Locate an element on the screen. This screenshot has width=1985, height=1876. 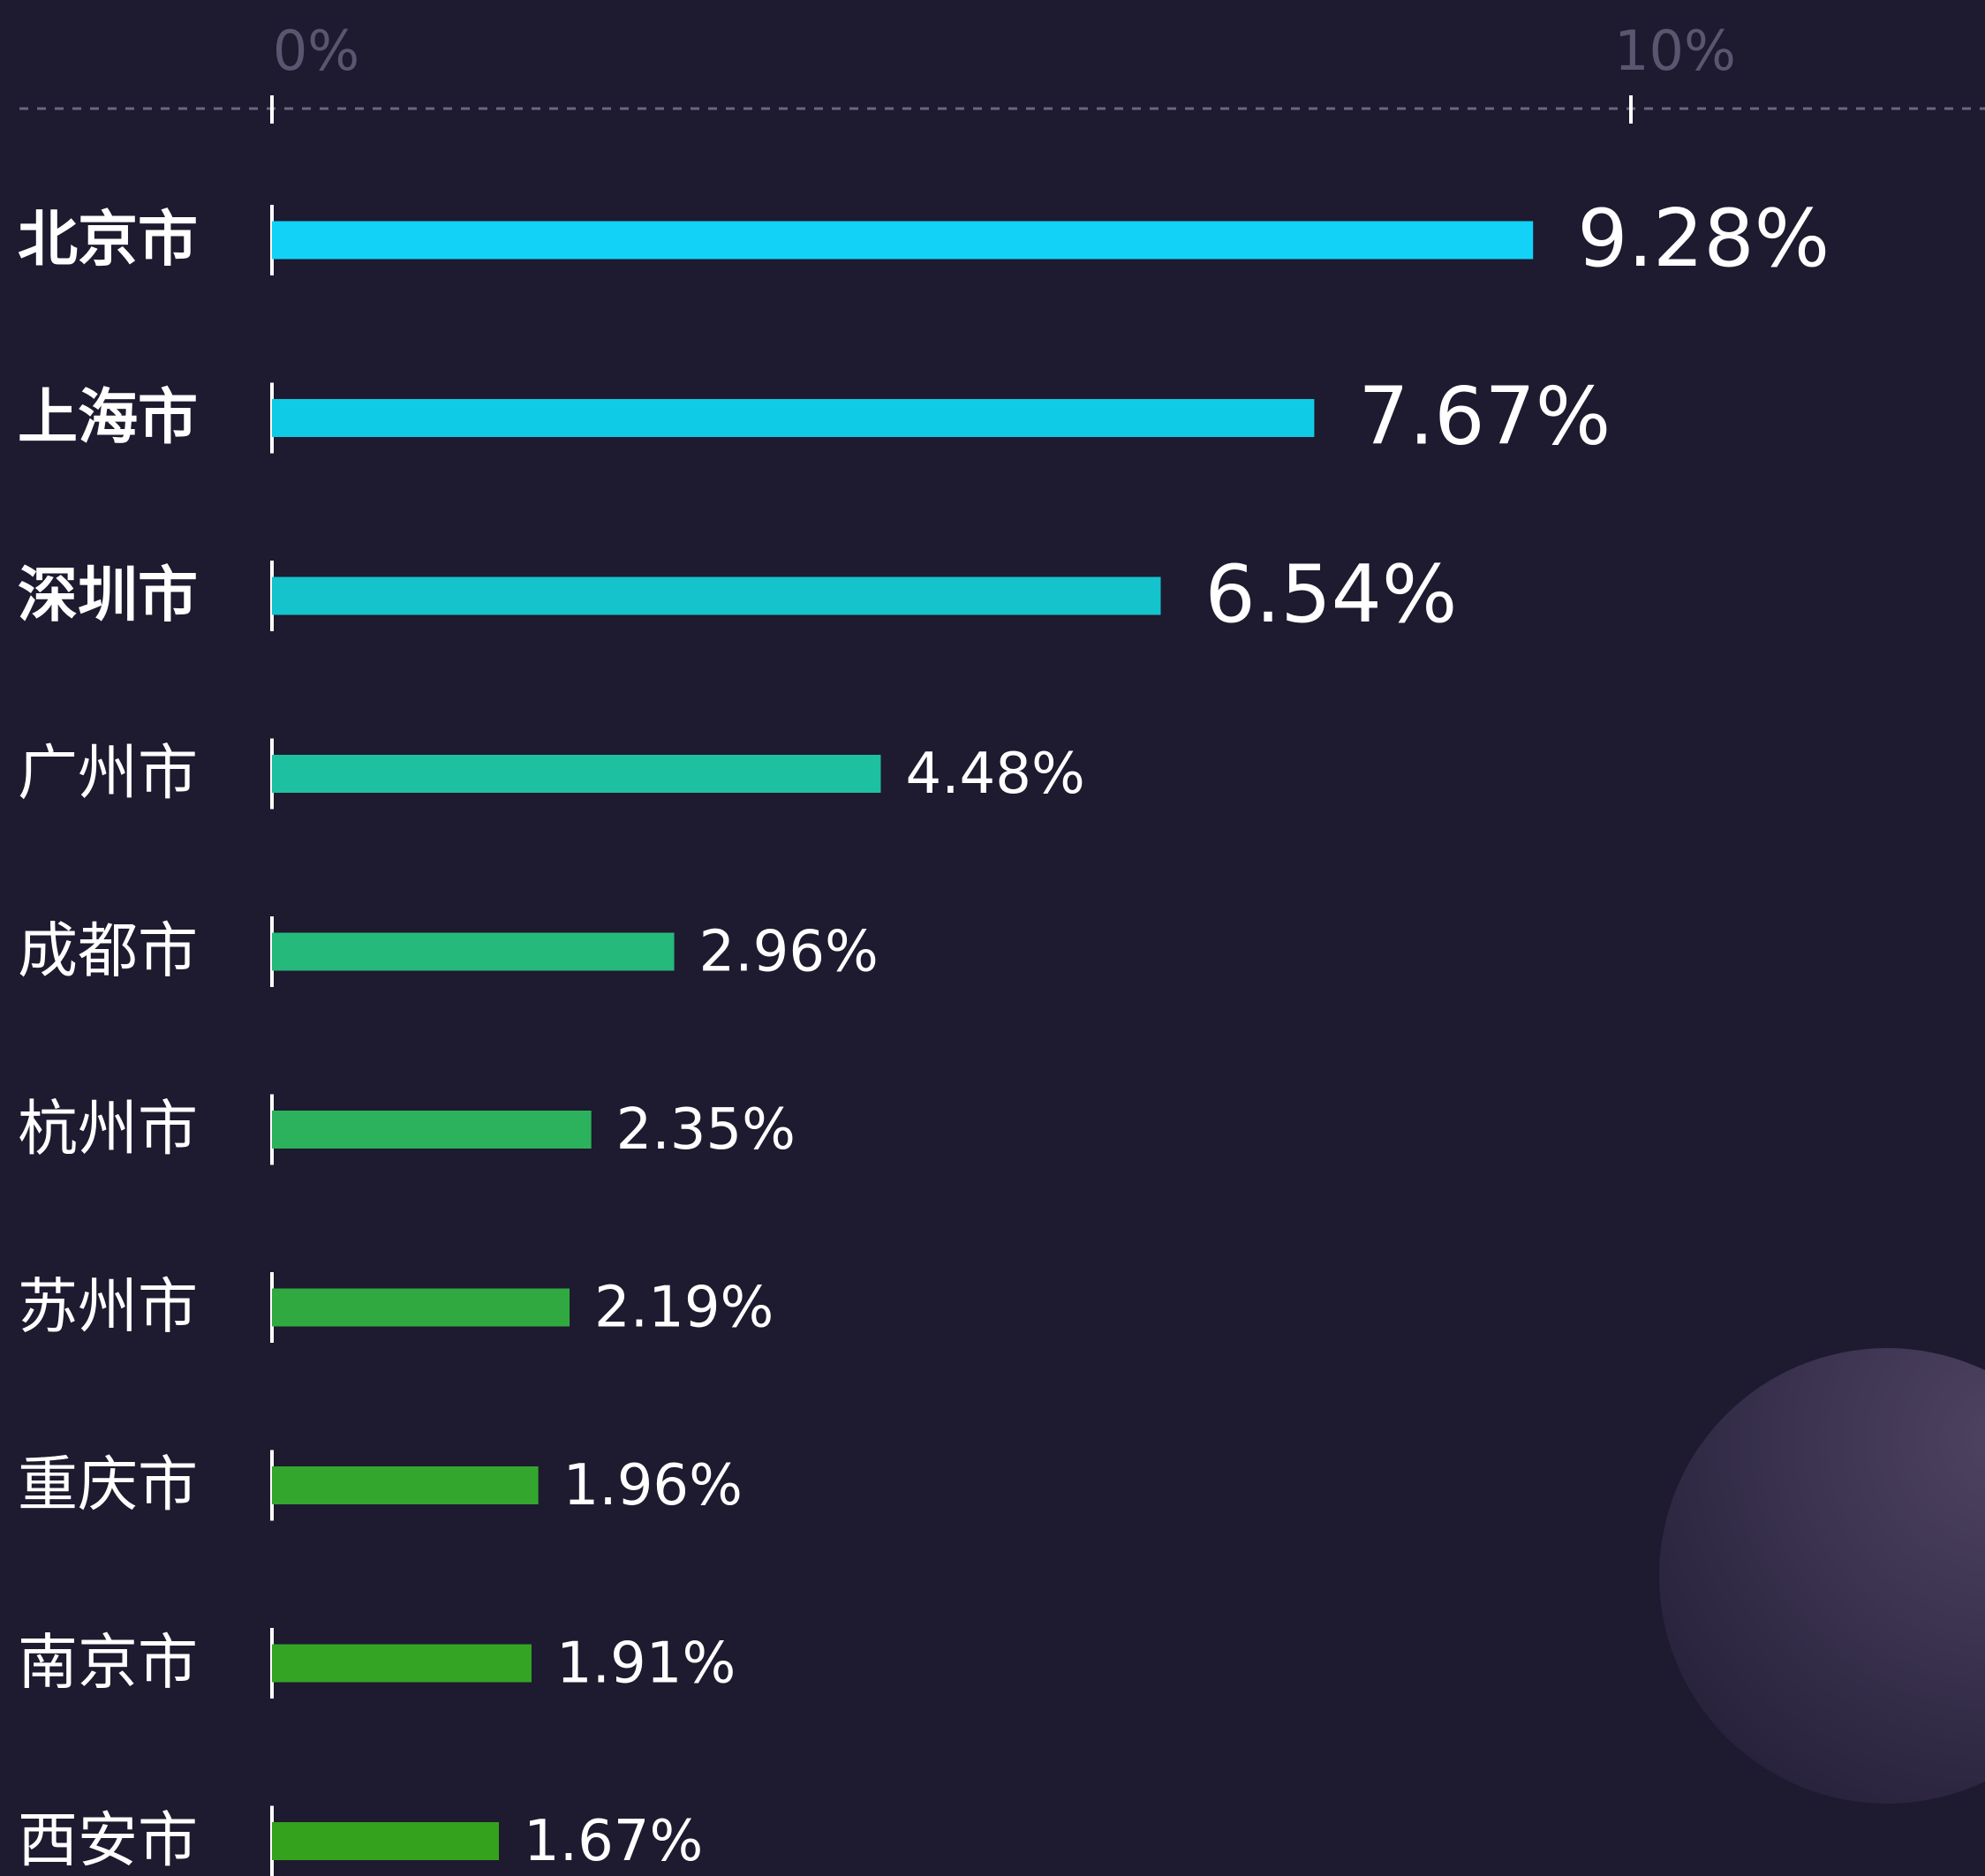
category-label: 重庆市 is located at coordinates (108, 1485).